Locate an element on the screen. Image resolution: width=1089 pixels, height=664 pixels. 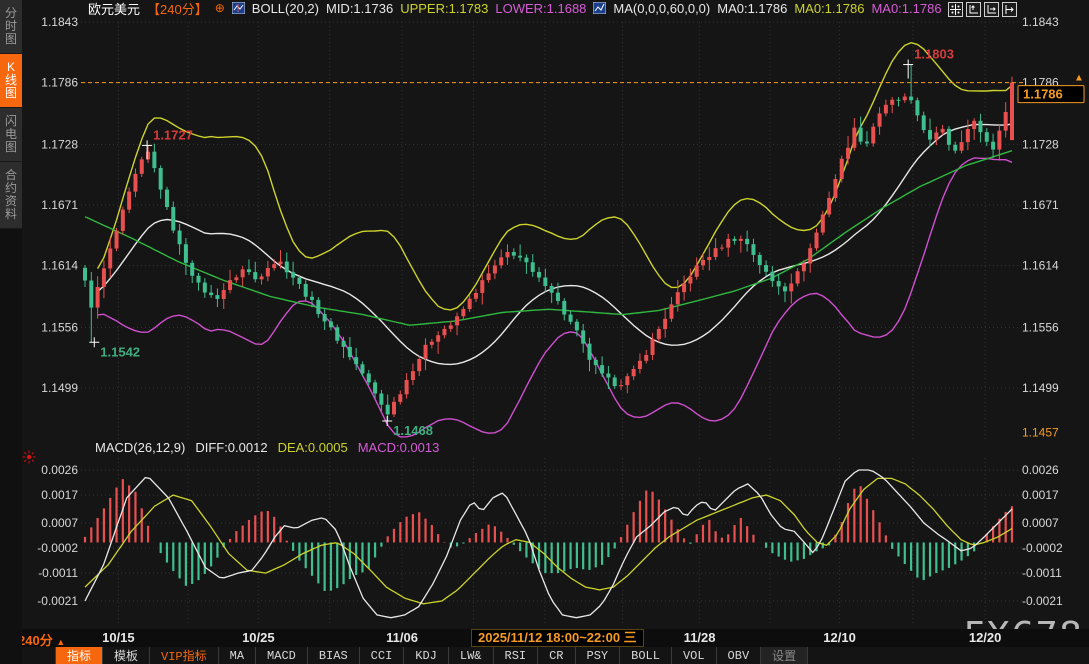
boll-lower-value: LOWER:1.1688 is located at coordinates (541, 8).